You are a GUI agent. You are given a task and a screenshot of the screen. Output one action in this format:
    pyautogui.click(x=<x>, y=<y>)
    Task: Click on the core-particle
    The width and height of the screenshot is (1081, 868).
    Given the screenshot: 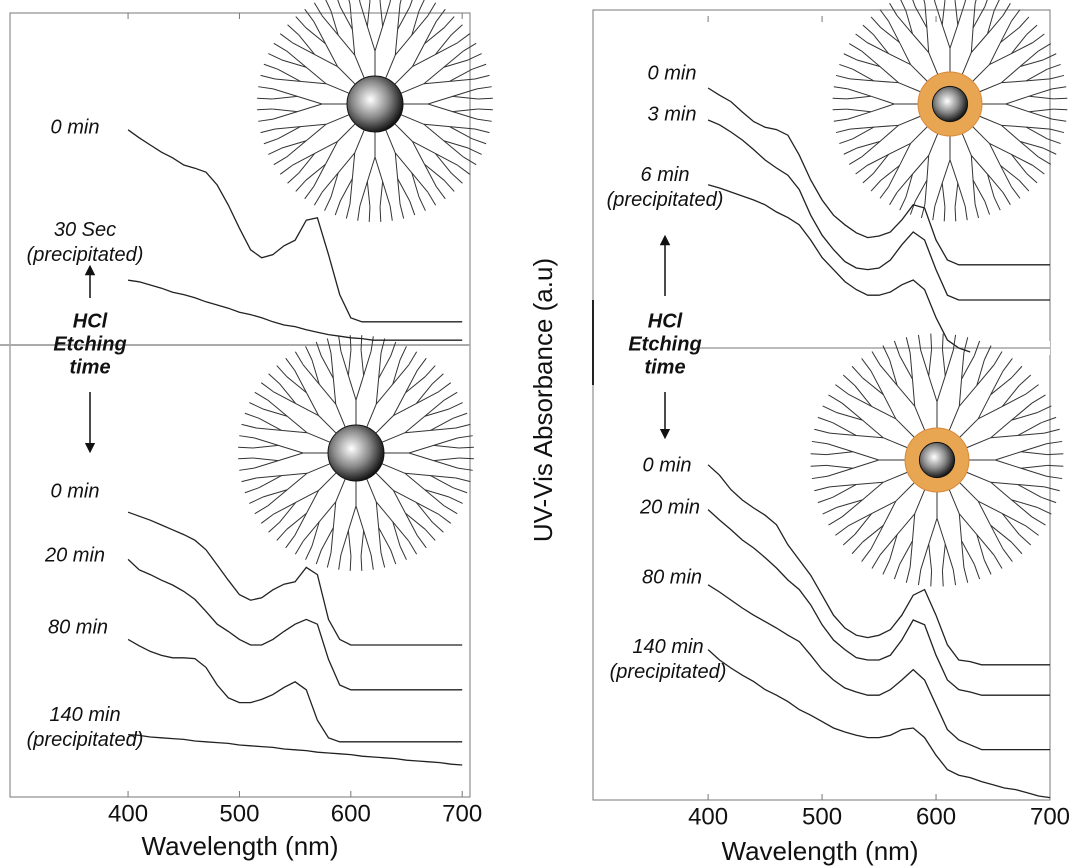 What is the action you would take?
    pyautogui.click(x=950, y=104)
    